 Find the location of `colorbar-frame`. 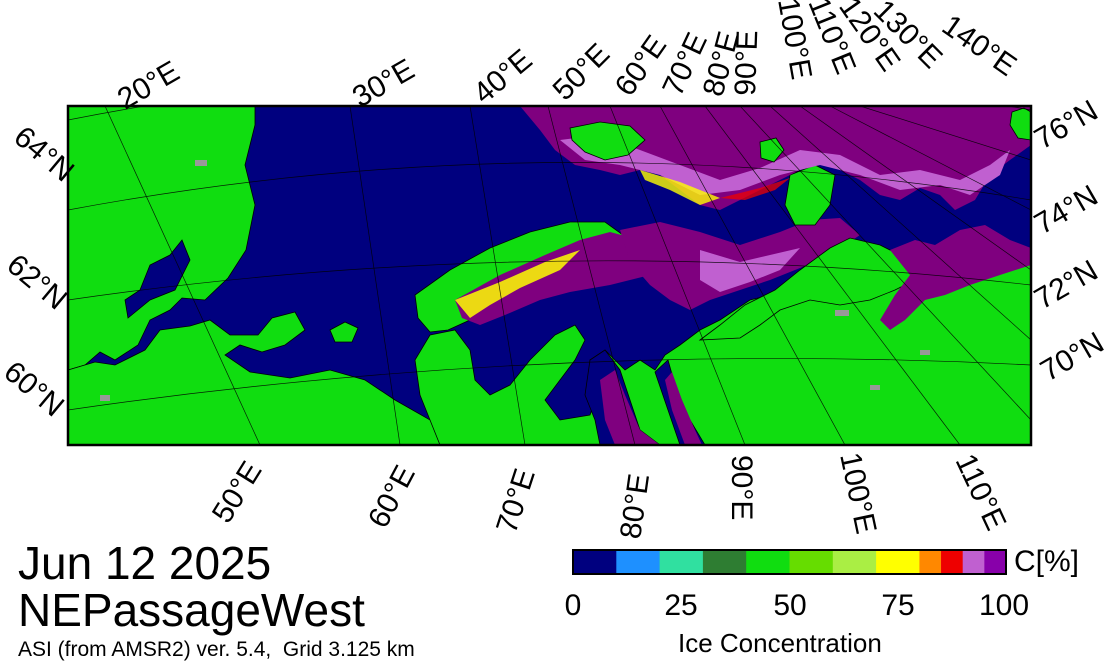

colorbar-frame is located at coordinates (789, 562).